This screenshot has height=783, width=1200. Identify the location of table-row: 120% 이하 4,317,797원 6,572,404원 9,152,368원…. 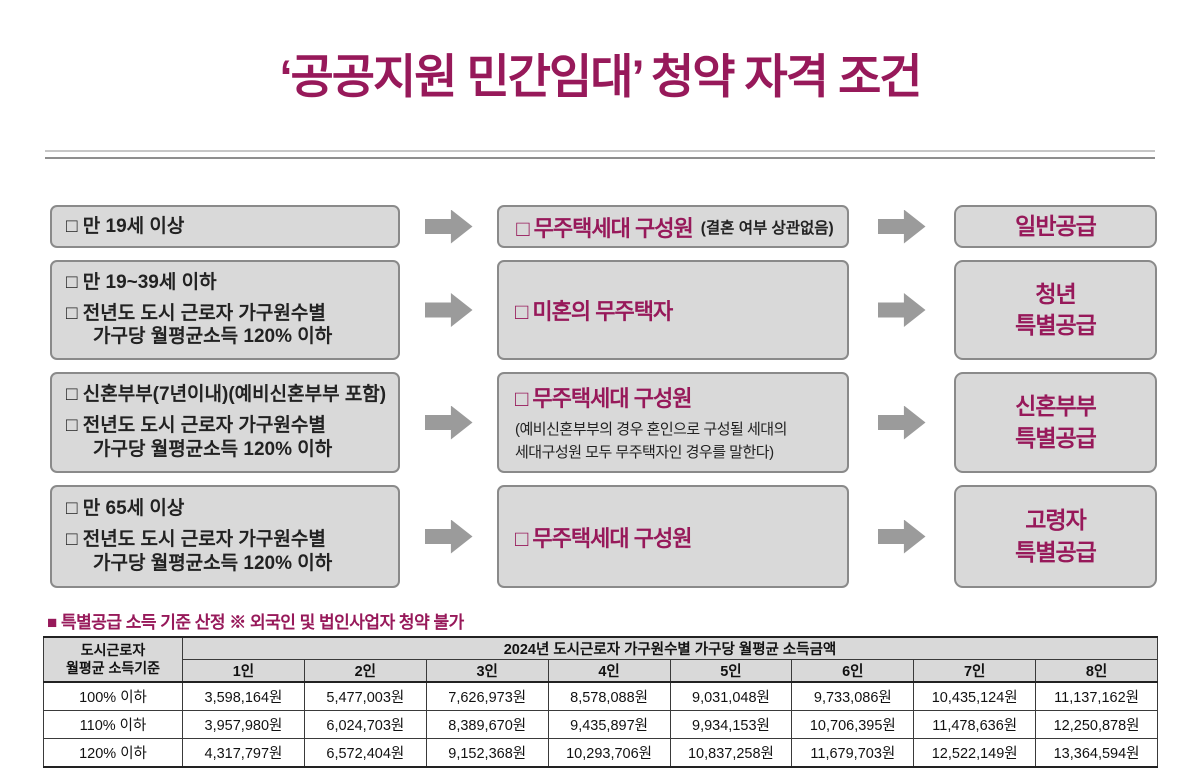
(600, 753).